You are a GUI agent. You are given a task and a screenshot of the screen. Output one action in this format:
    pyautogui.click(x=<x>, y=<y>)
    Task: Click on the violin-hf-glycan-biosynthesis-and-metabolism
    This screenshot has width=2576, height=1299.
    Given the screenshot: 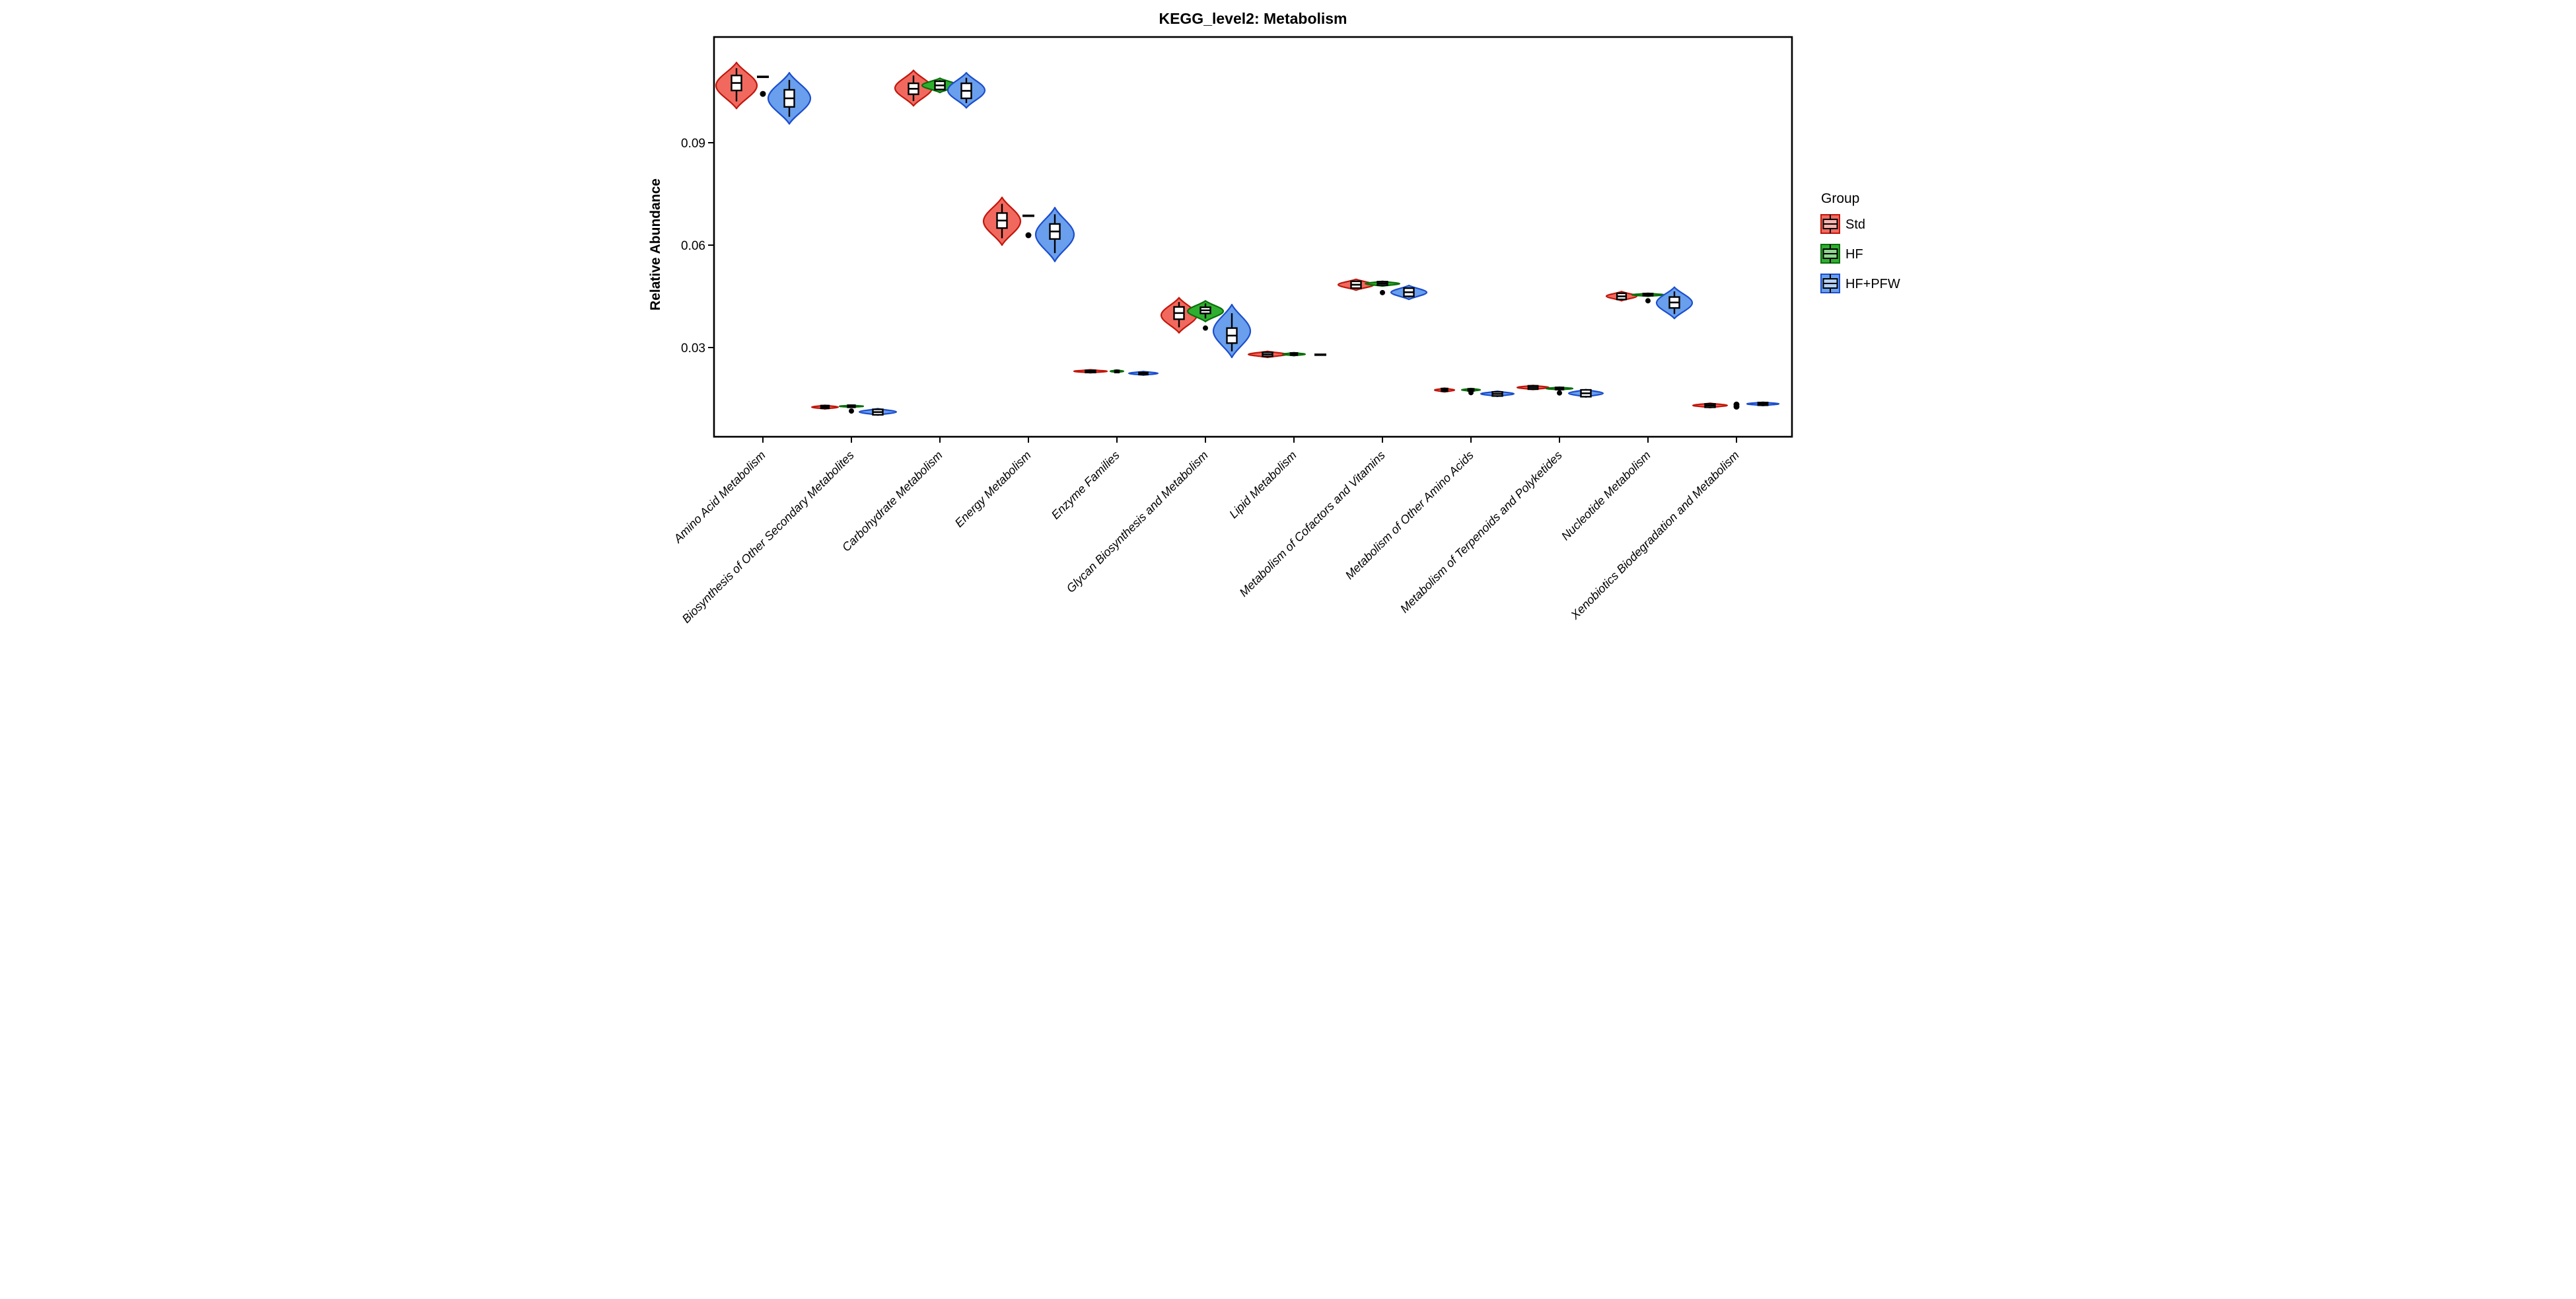 What is the action you would take?
    pyautogui.click(x=1206, y=316)
    